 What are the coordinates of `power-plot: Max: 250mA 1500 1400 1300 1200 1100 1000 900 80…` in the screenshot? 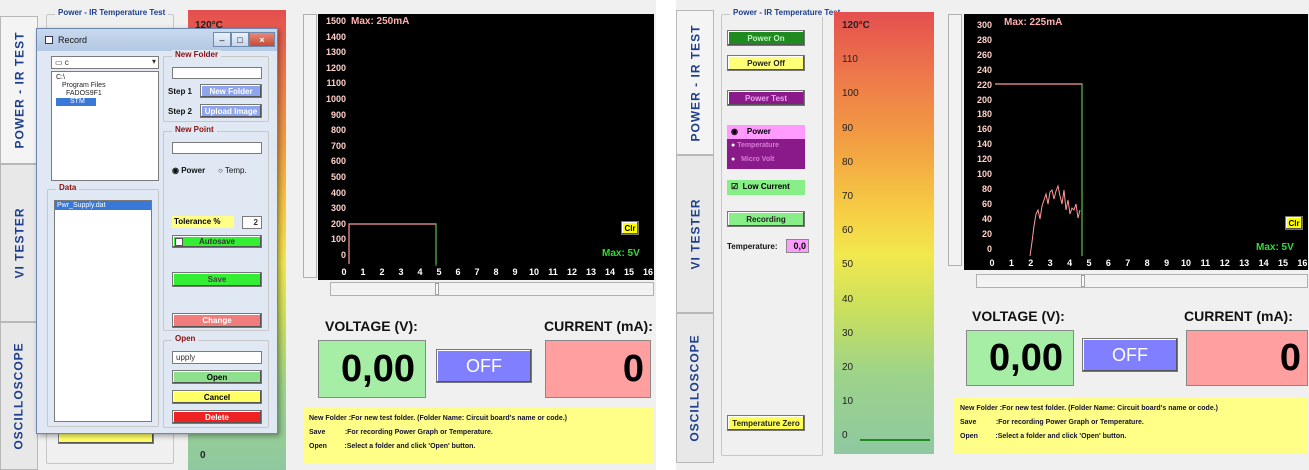 It's located at (486, 147).